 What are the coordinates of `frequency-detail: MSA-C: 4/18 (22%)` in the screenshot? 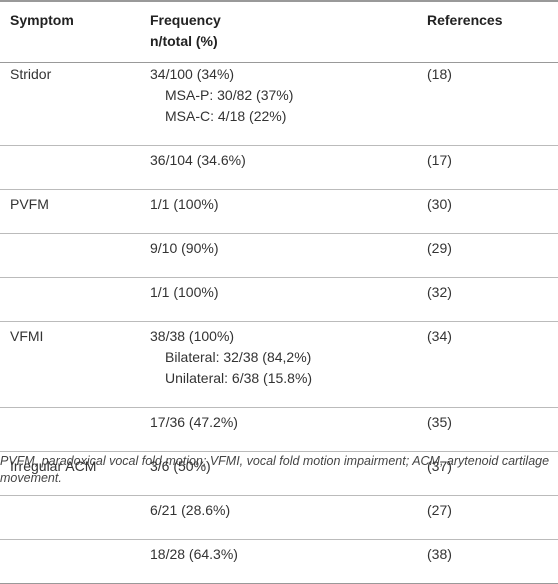 It's located at (226, 116).